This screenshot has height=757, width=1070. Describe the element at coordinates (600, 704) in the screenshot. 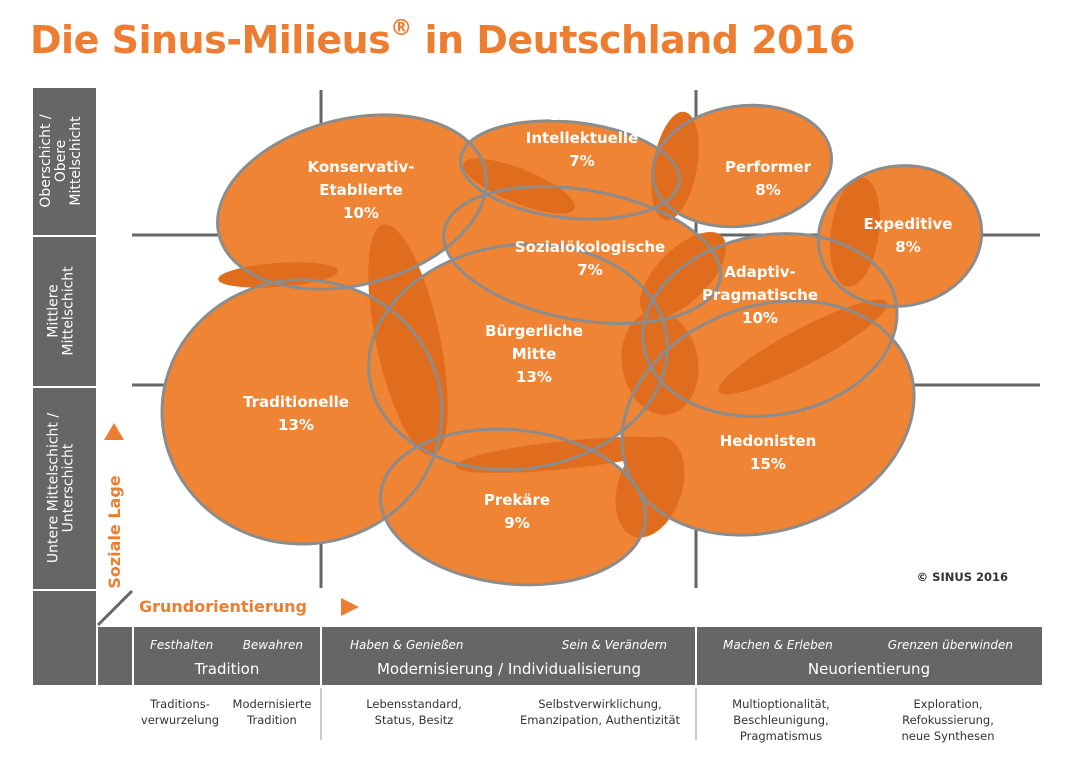

I see `description-line: Selbstverwirklichung,` at that location.